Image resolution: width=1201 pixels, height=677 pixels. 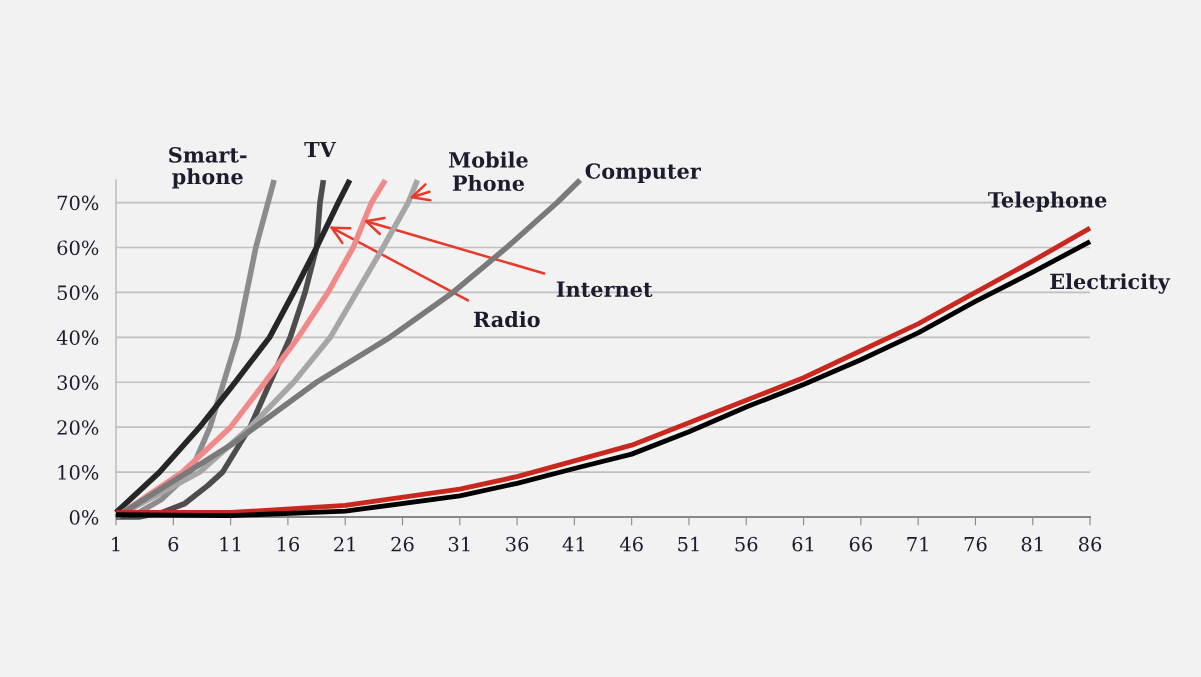 What do you see at coordinates (506, 319) in the screenshot?
I see `text: Radio` at bounding box center [506, 319].